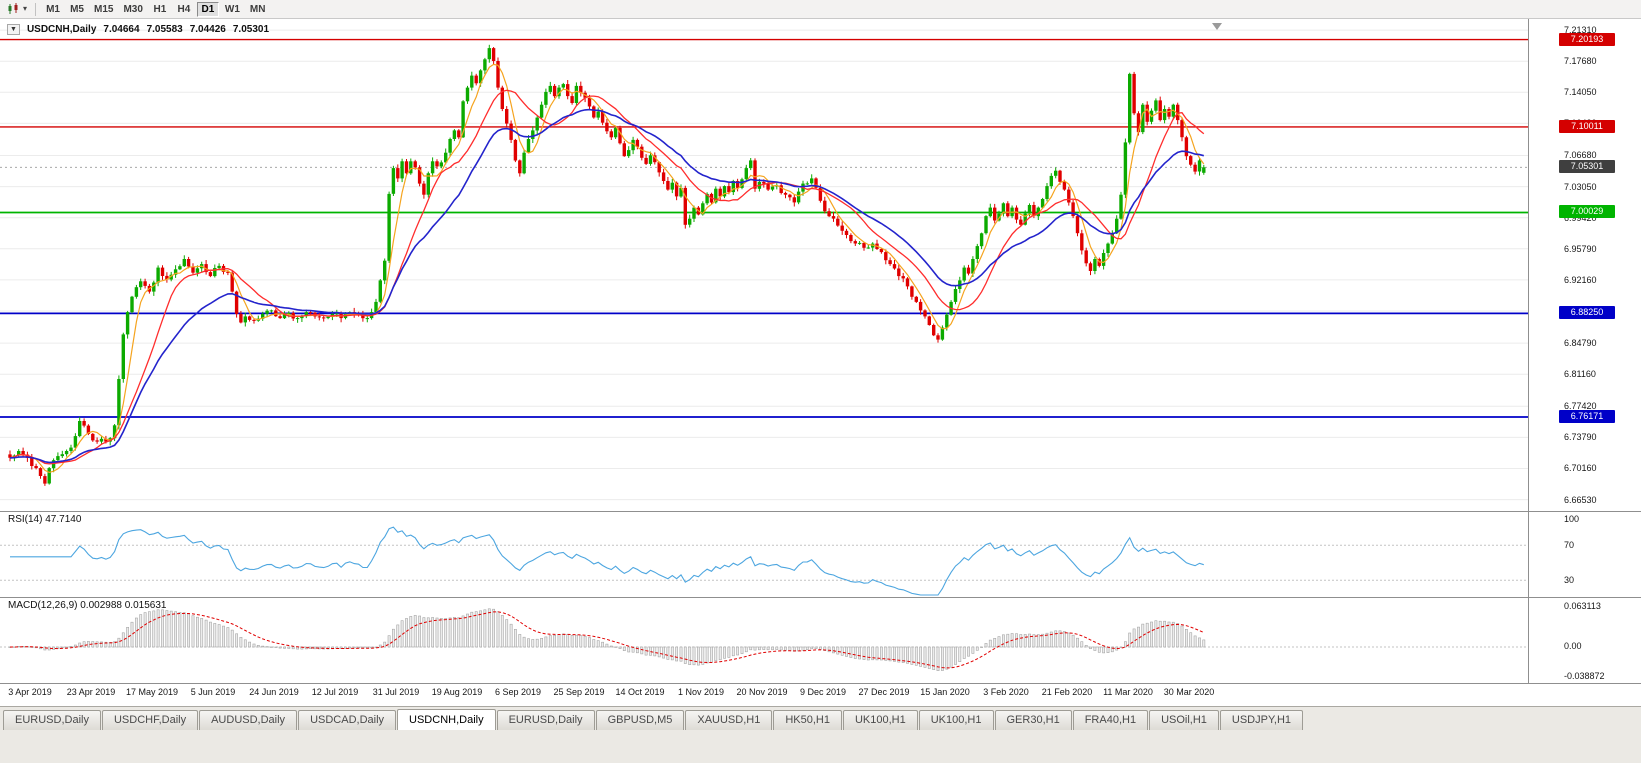 The width and height of the screenshot is (1641, 763). Describe the element at coordinates (13, 8) in the screenshot. I see `candlestick-chart-icon` at that location.